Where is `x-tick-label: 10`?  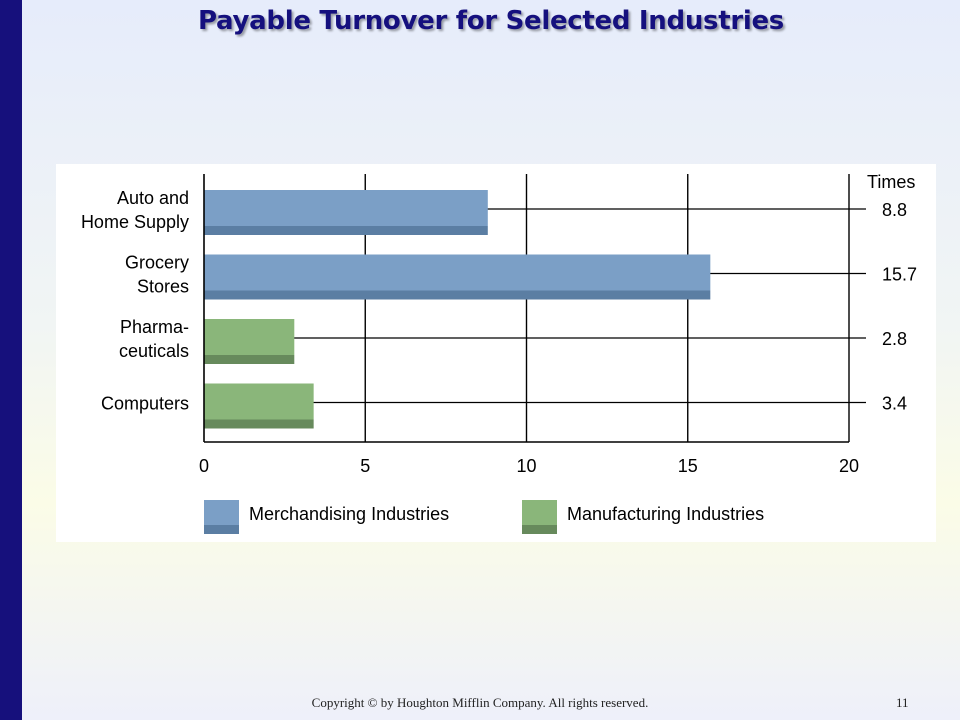 x-tick-label: 10 is located at coordinates (526, 466).